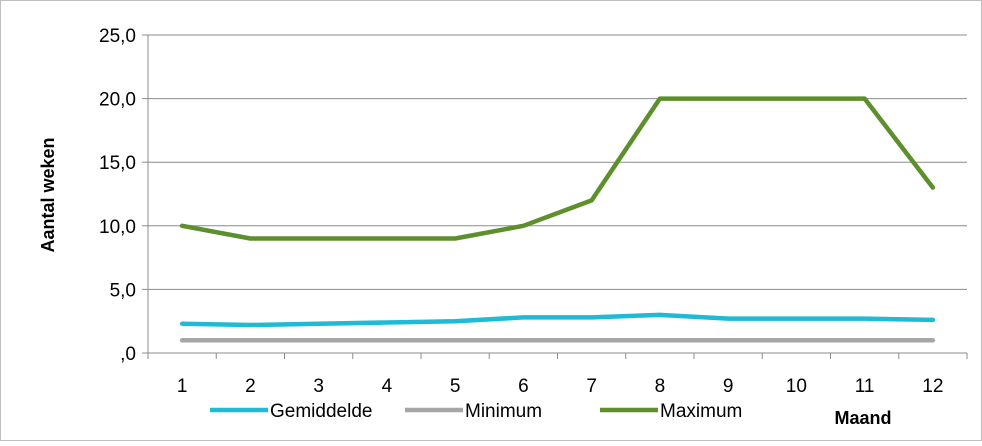 The image size is (982, 446). What do you see at coordinates (182, 386) in the screenshot?
I see `x-tick-label: 1` at bounding box center [182, 386].